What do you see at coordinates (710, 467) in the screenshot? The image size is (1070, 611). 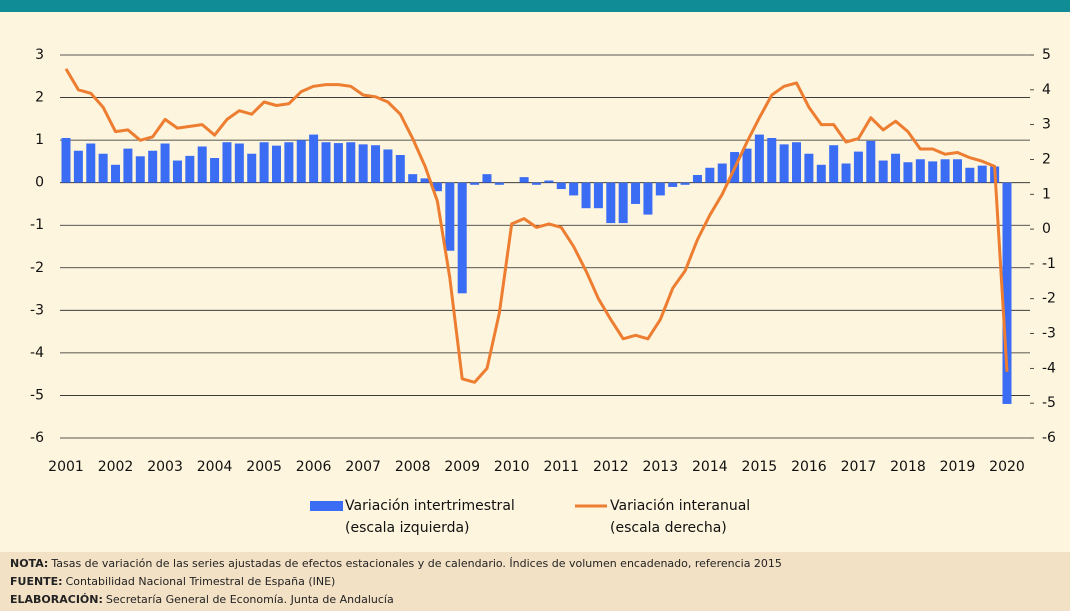 I see `x-tick-label: 2014` at bounding box center [710, 467].